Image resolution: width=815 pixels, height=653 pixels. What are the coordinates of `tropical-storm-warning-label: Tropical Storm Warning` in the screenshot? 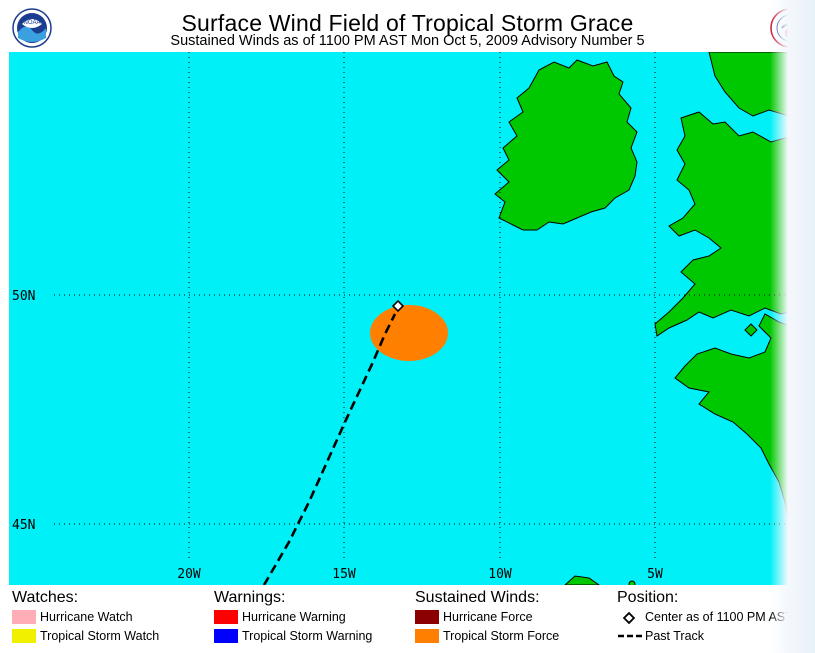 It's located at (307, 636).